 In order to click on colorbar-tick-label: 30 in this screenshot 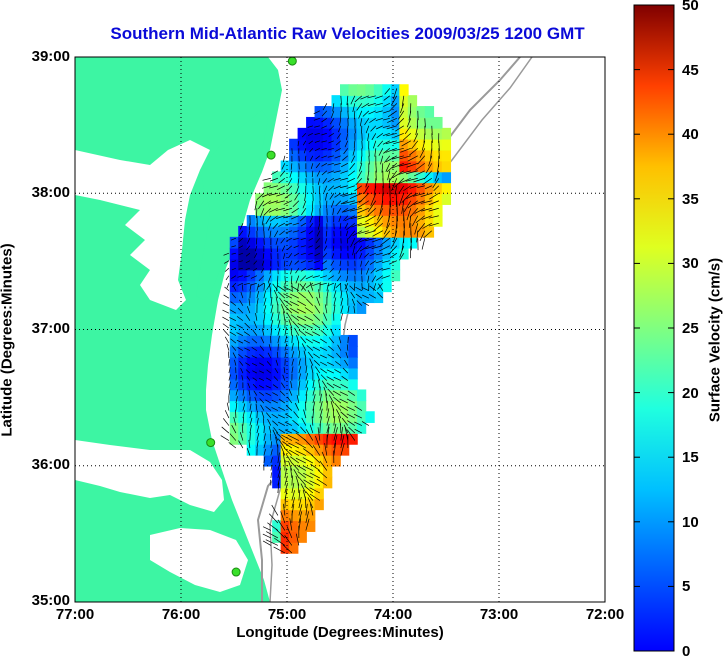, I will do `click(690, 263)`.